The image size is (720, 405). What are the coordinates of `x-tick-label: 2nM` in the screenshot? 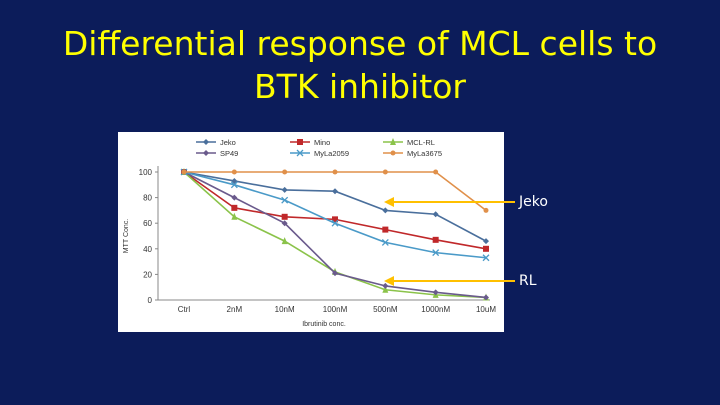 It's located at (235, 309).